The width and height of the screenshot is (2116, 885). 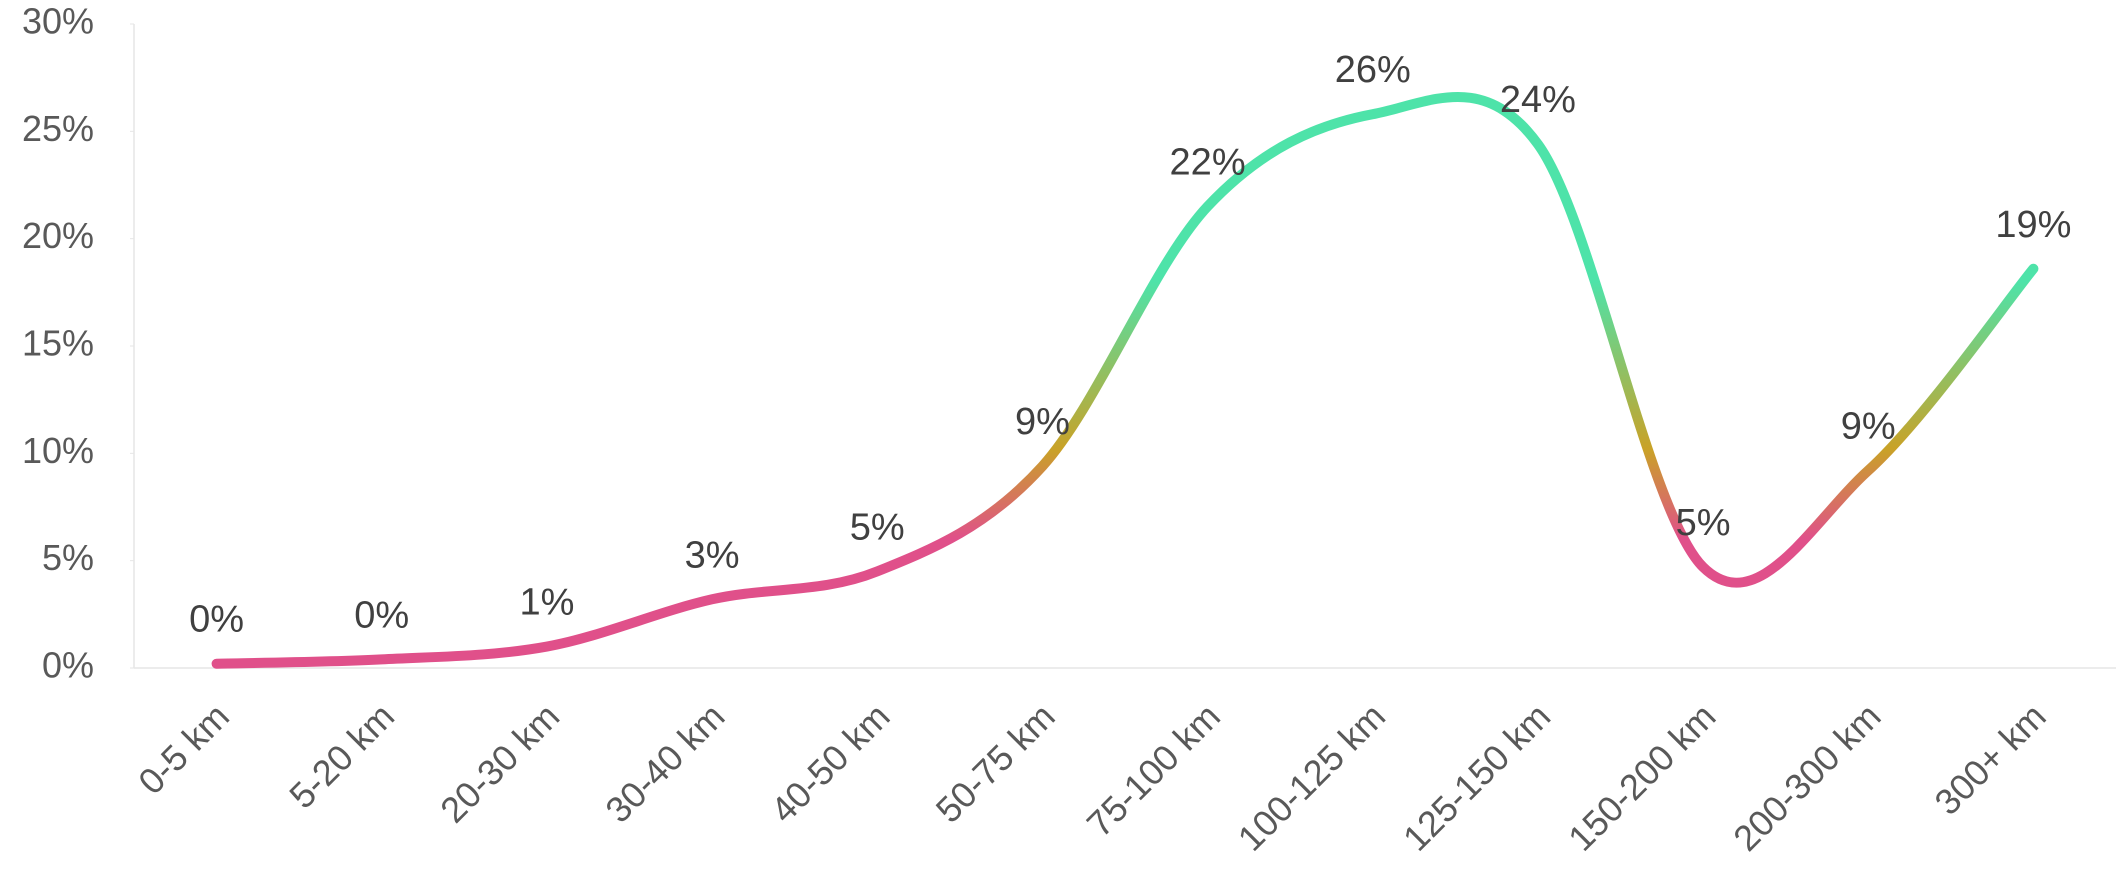 What do you see at coordinates (58, 450) in the screenshot?
I see `y-tick-label: 10%` at bounding box center [58, 450].